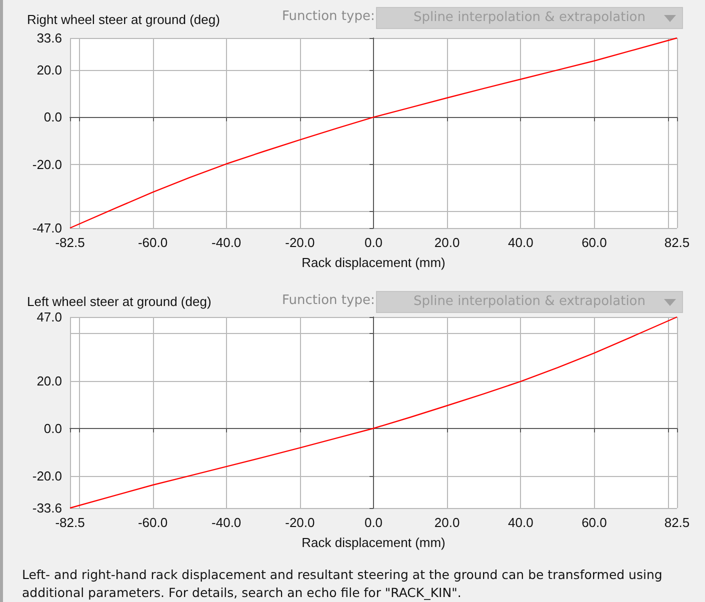 The width and height of the screenshot is (705, 602). What do you see at coordinates (47, 228) in the screenshot?
I see `y-tick-label: -47.0` at bounding box center [47, 228].